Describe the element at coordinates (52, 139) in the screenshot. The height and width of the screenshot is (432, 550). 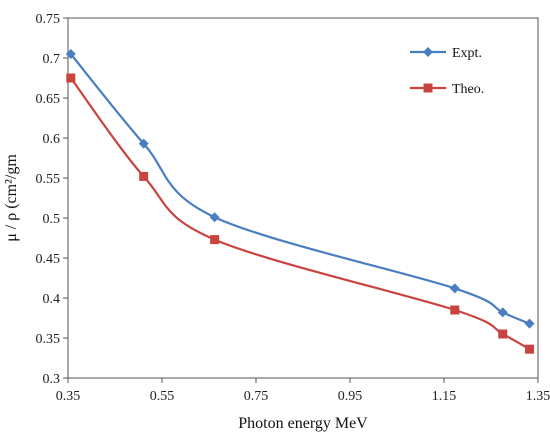
I see `y-tick-label: 0.6` at that location.